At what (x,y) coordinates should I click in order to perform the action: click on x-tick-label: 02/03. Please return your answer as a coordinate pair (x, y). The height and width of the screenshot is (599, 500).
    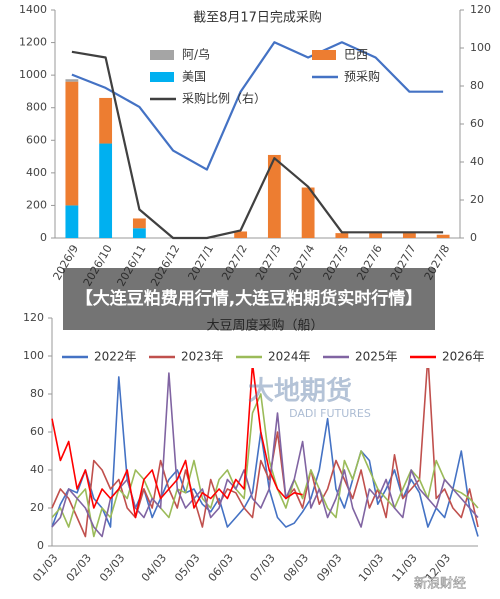
    Looking at the image, I should click on (79, 568).